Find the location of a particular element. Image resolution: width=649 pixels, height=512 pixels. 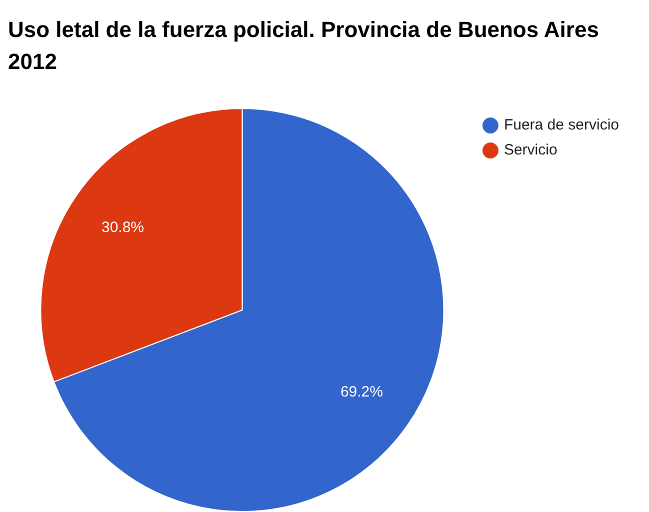

legend-label: Servicio is located at coordinates (531, 150).